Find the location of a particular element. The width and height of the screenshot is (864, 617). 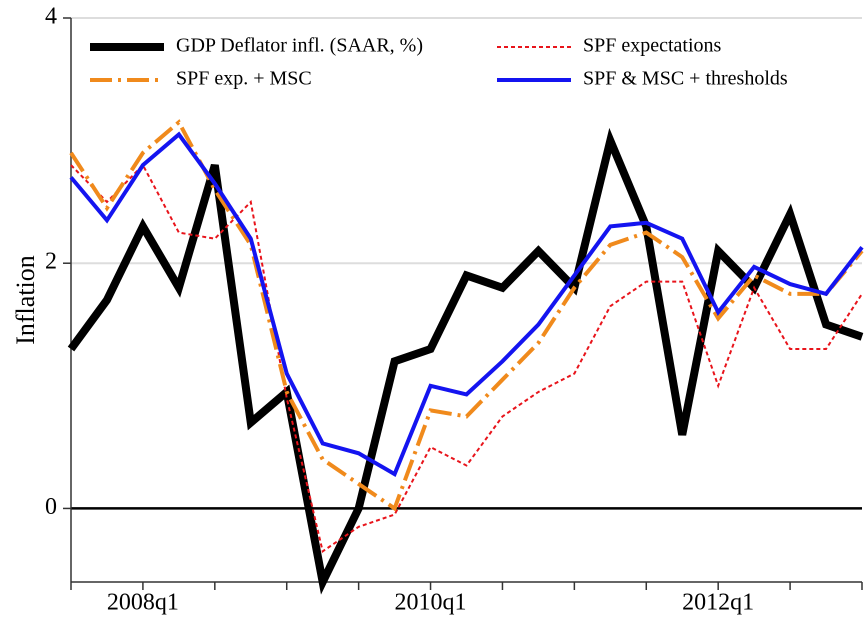

legend-label: SPF expectations is located at coordinates (652, 46).